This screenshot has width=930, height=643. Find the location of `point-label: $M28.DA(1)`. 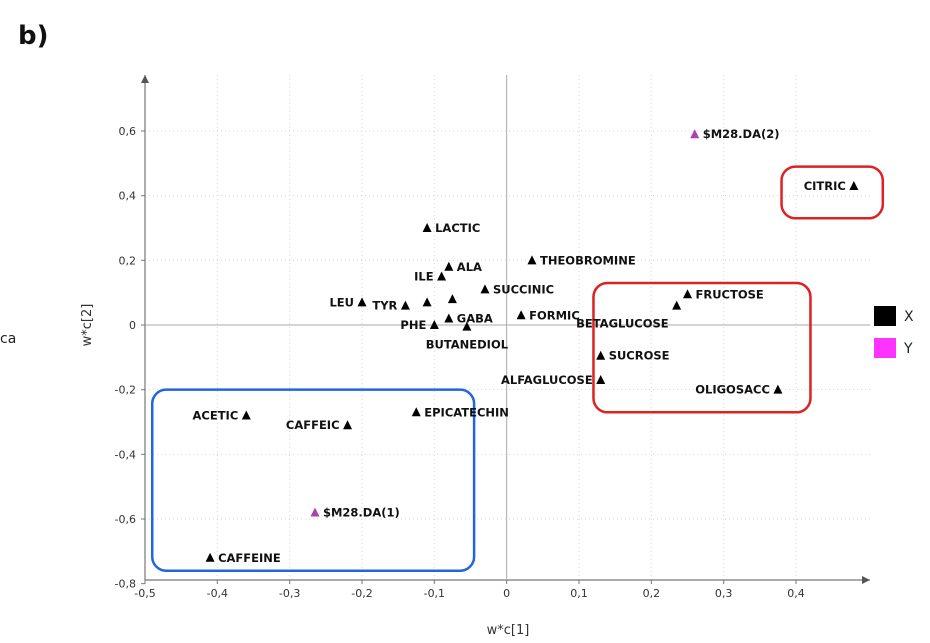

point-label: $M28.DA(1) is located at coordinates (361, 513).